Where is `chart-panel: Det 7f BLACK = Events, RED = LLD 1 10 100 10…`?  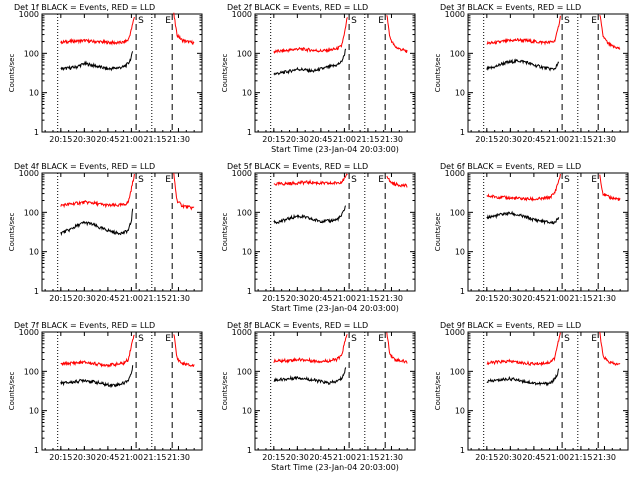 chart-panel: Det 7f BLACK = Events, RED = LLD 1 10 100 10… is located at coordinates (105, 391).